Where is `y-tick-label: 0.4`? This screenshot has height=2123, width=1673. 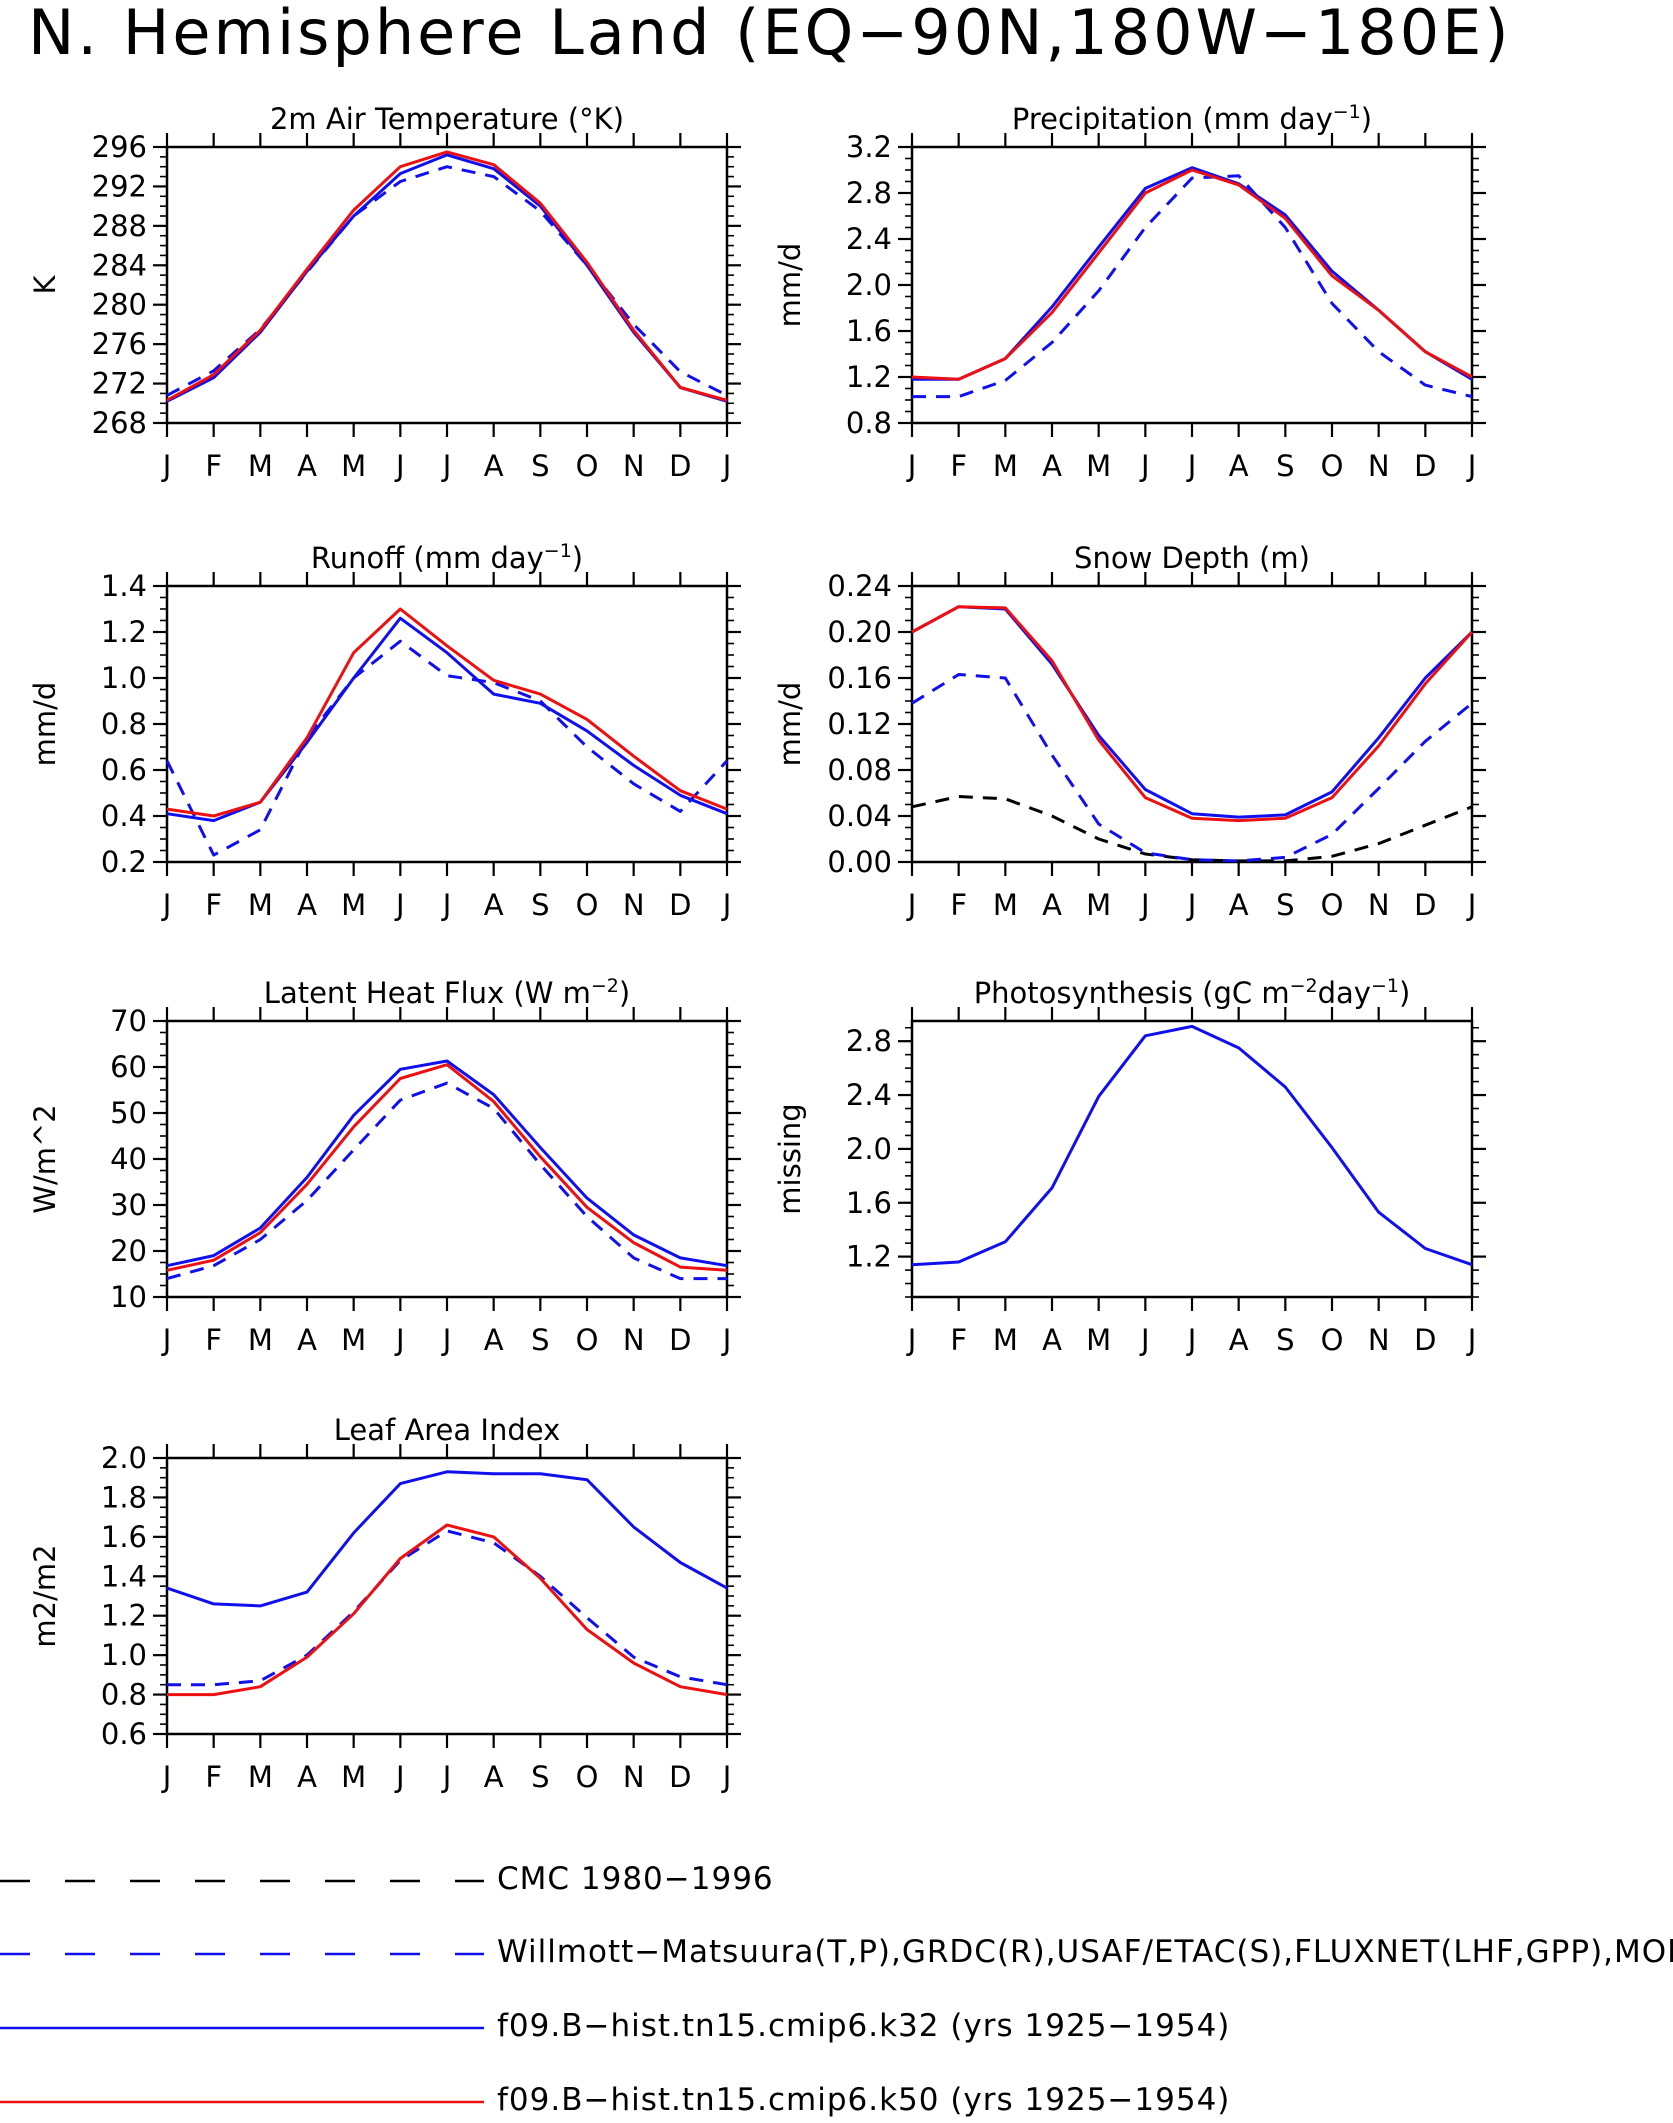 y-tick-label: 0.4 is located at coordinates (124, 816).